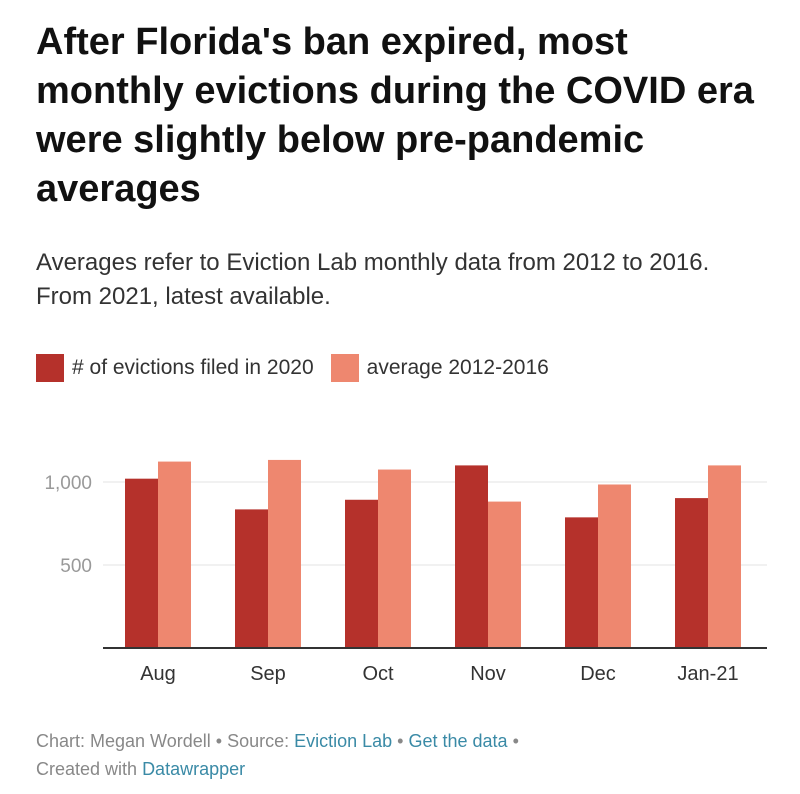 The image size is (800, 794). I want to click on footer-created-prefix: Created with, so click(89, 769).